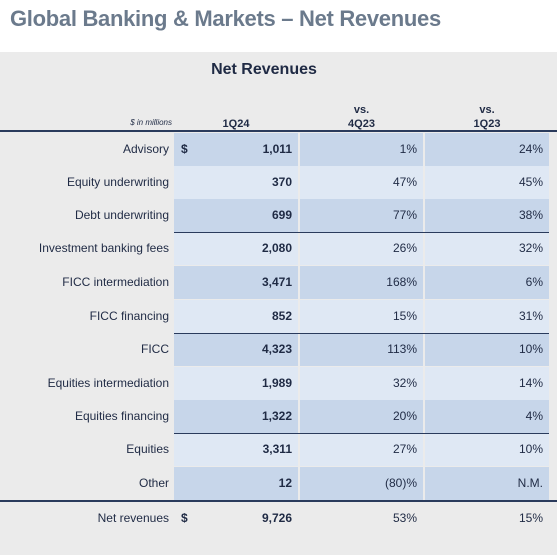 Image resolution: width=557 pixels, height=555 pixels. Describe the element at coordinates (404, 518) in the screenshot. I see `change-vs-4q23: 53%` at that location.